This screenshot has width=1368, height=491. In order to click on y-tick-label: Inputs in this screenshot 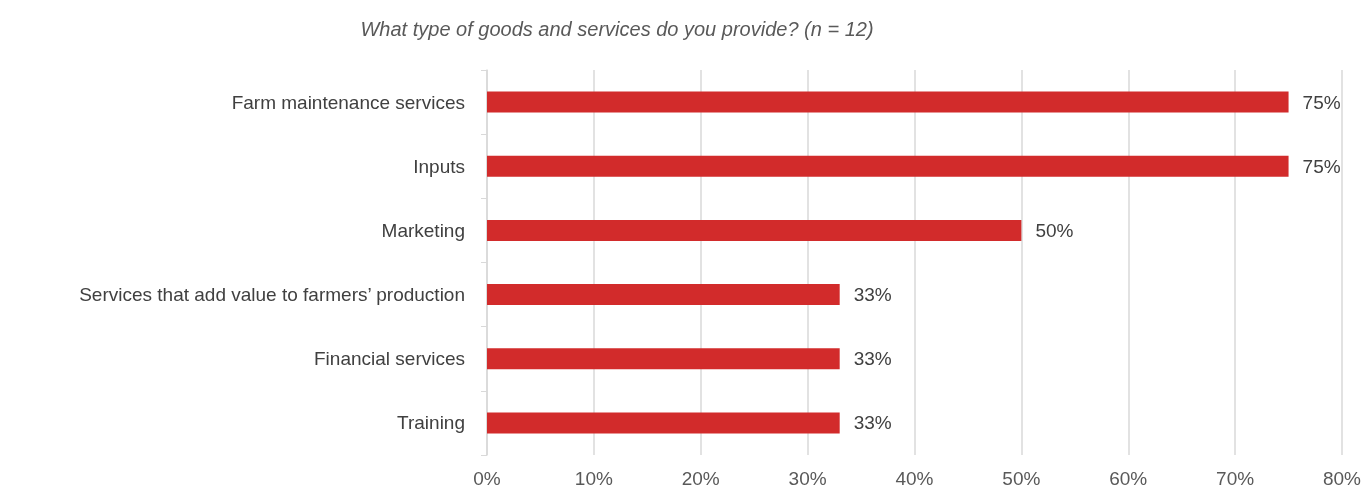, I will do `click(439, 166)`.